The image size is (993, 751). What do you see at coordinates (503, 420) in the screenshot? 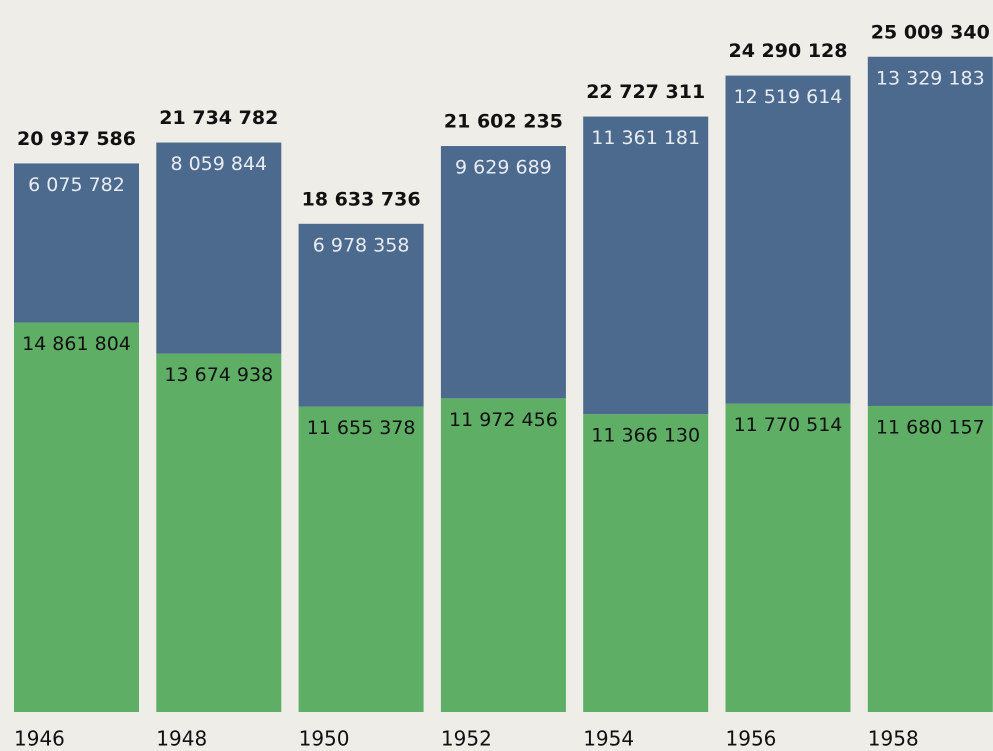
I see `value-label: 11 972 456` at bounding box center [503, 420].